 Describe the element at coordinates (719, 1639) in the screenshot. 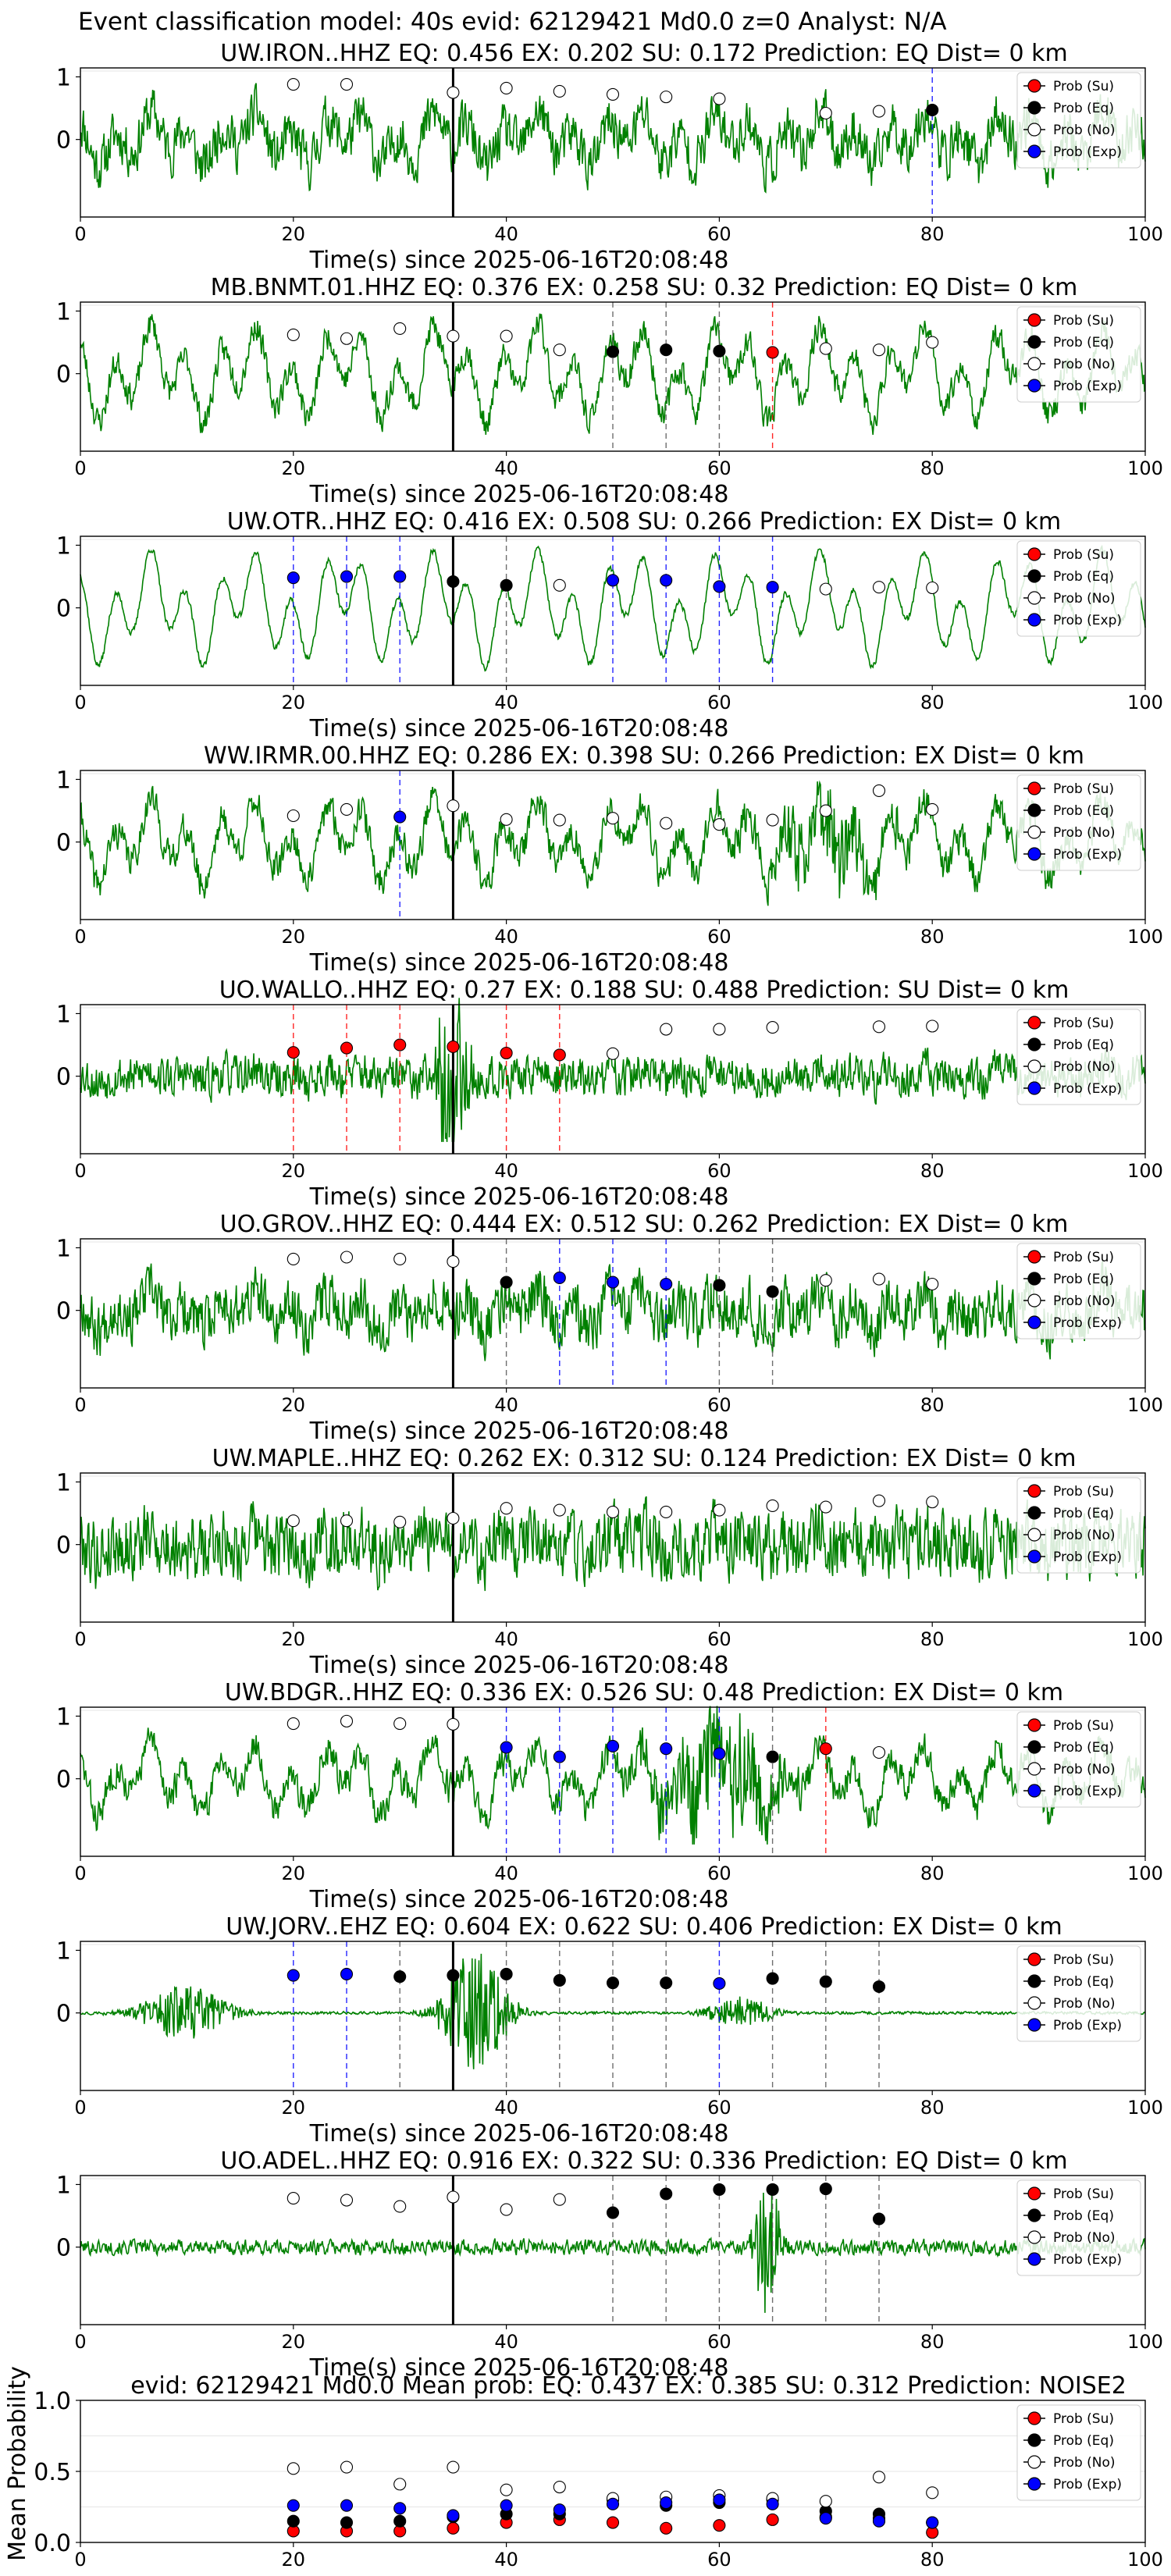

I see `x-tick-label: 60` at that location.